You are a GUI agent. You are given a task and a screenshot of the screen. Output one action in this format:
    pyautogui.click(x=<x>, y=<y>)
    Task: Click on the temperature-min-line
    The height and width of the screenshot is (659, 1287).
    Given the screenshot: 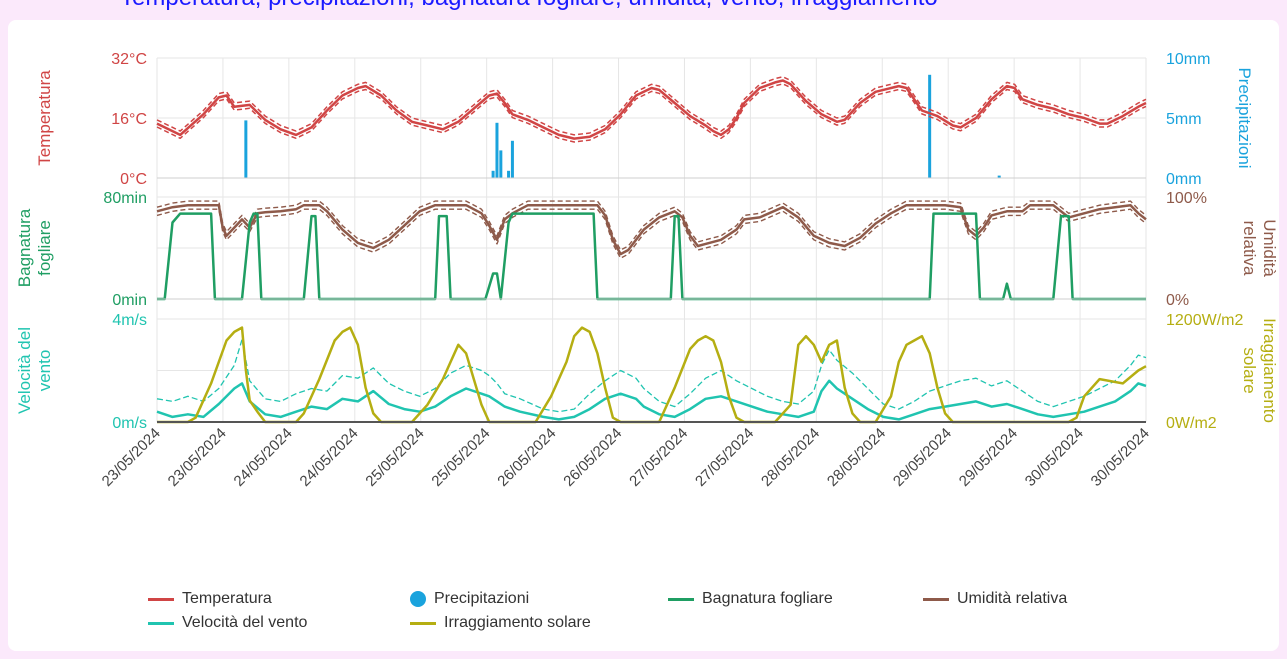 What is the action you would take?
    pyautogui.click(x=651, y=113)
    